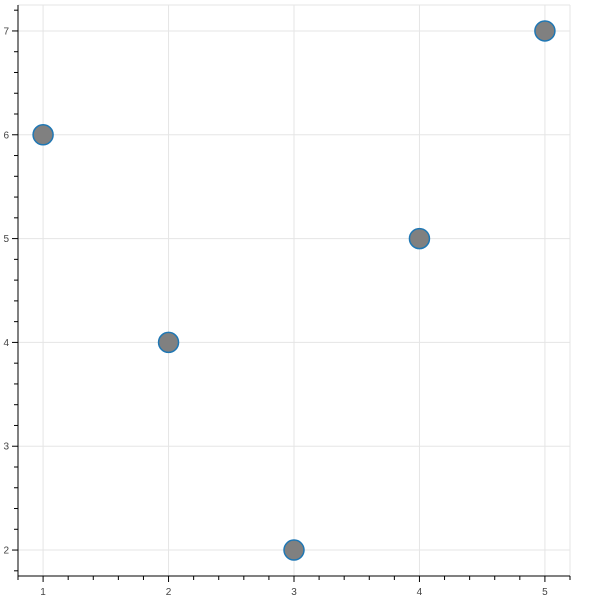  I want to click on x-tick-label: 5, so click(545, 592).